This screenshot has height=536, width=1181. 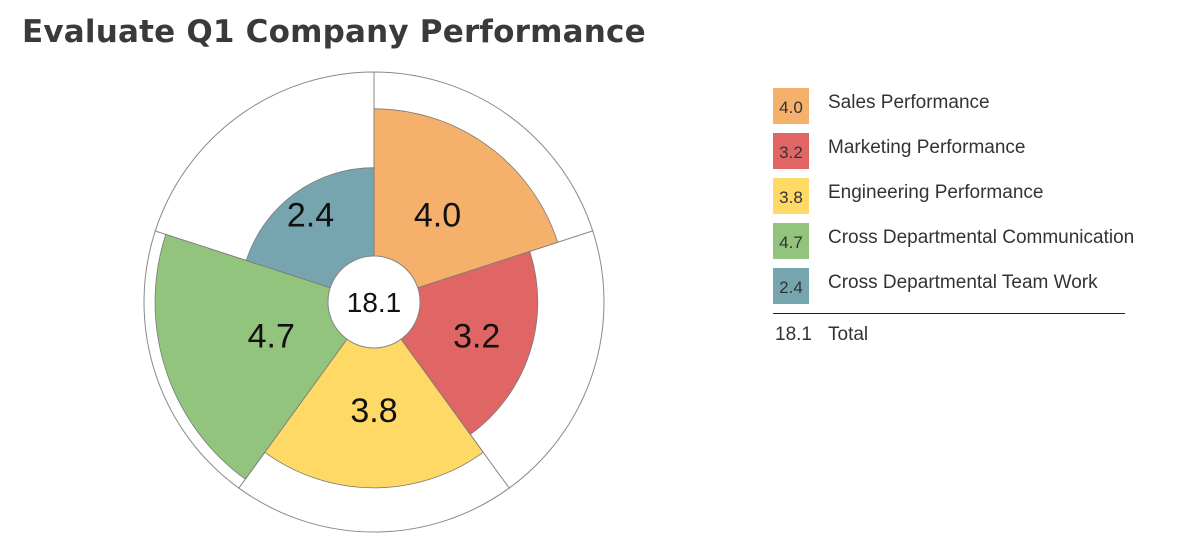 What do you see at coordinates (949, 313) in the screenshot?
I see `legend-divider` at bounding box center [949, 313].